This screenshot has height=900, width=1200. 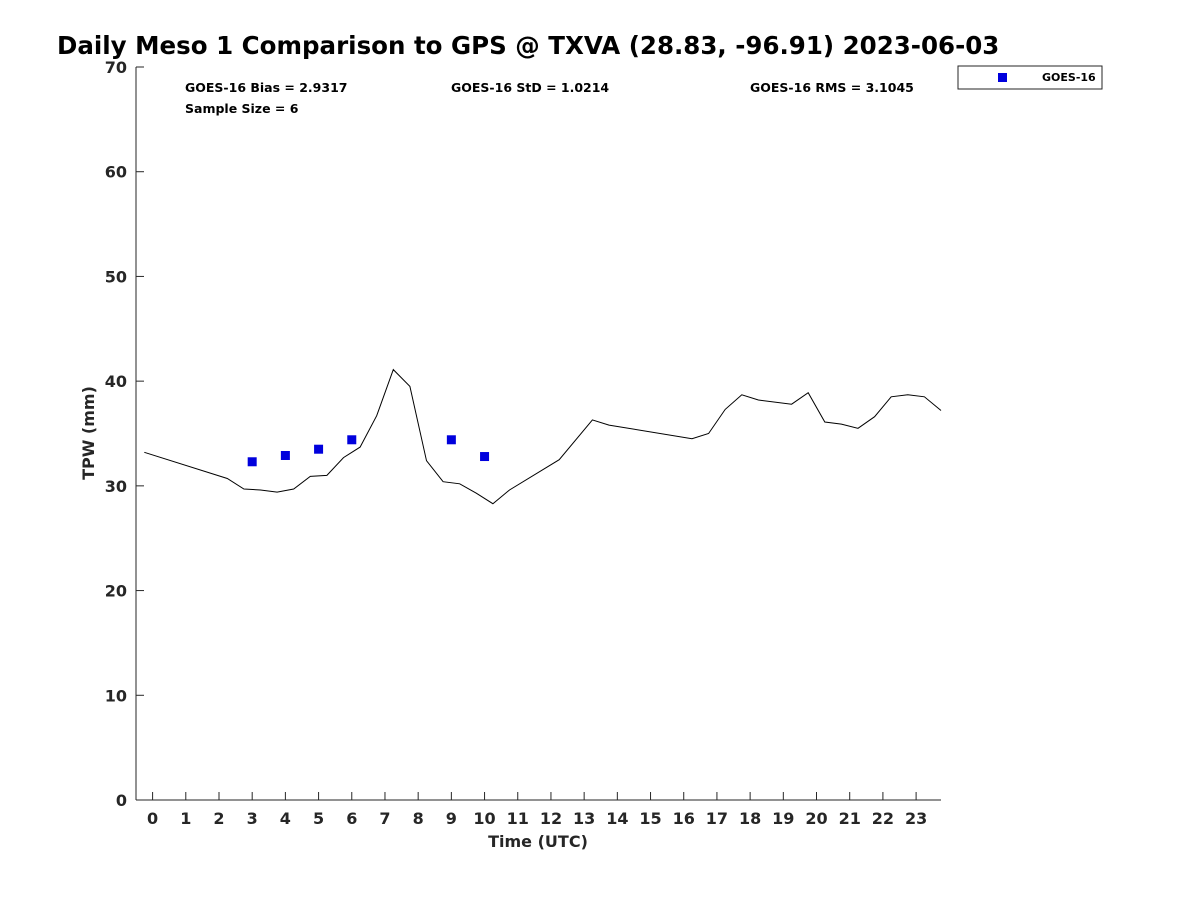 I want to click on x-tick-label: 17, so click(x=717, y=818).